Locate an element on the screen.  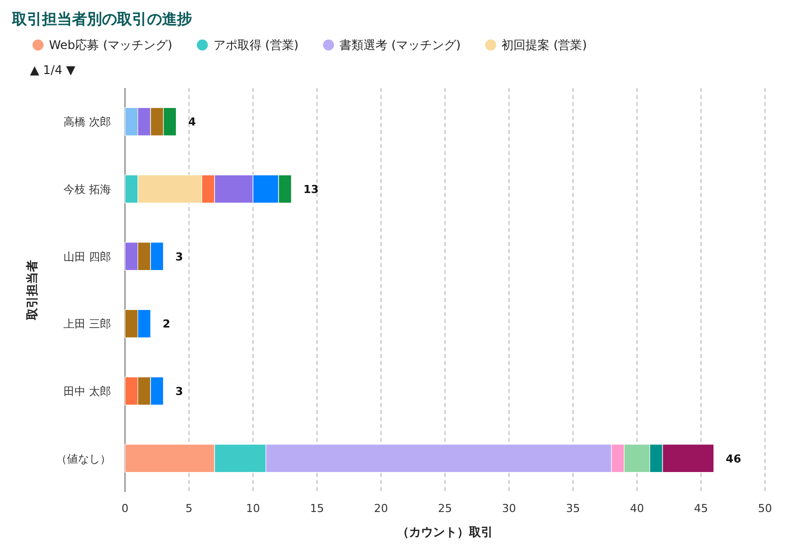
y-tick-label: 今枝 拓海 is located at coordinates (87, 189).